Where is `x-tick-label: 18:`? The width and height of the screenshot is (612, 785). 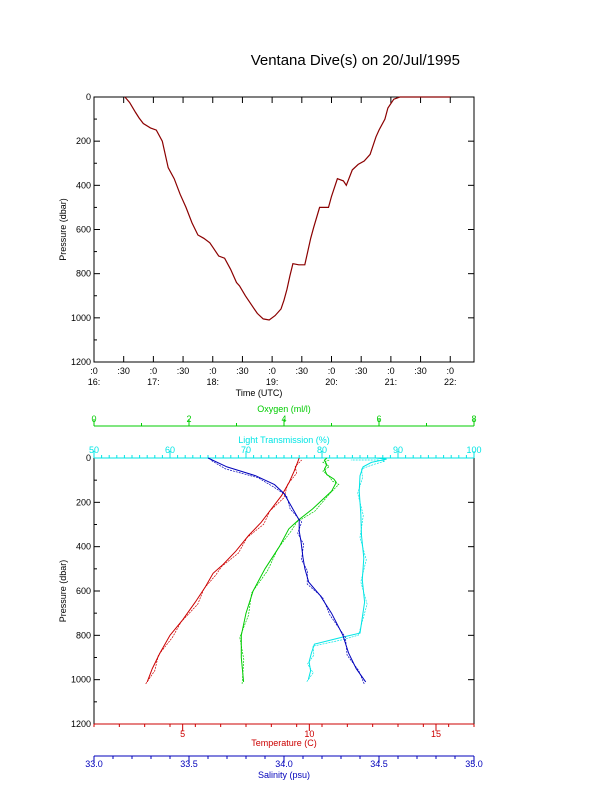
x-tick-label: 18: is located at coordinates (212, 382).